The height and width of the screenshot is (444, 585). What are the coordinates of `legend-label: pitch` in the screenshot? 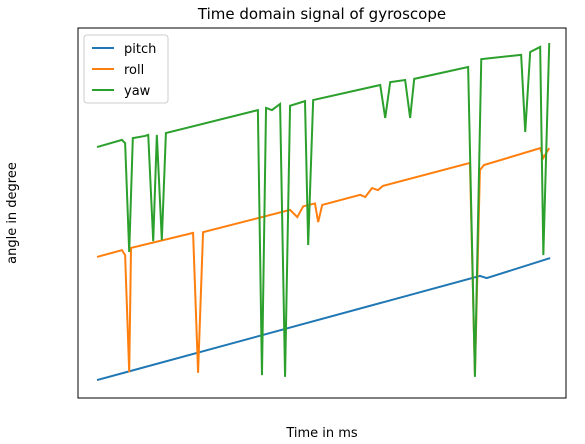 It's located at (140, 49).